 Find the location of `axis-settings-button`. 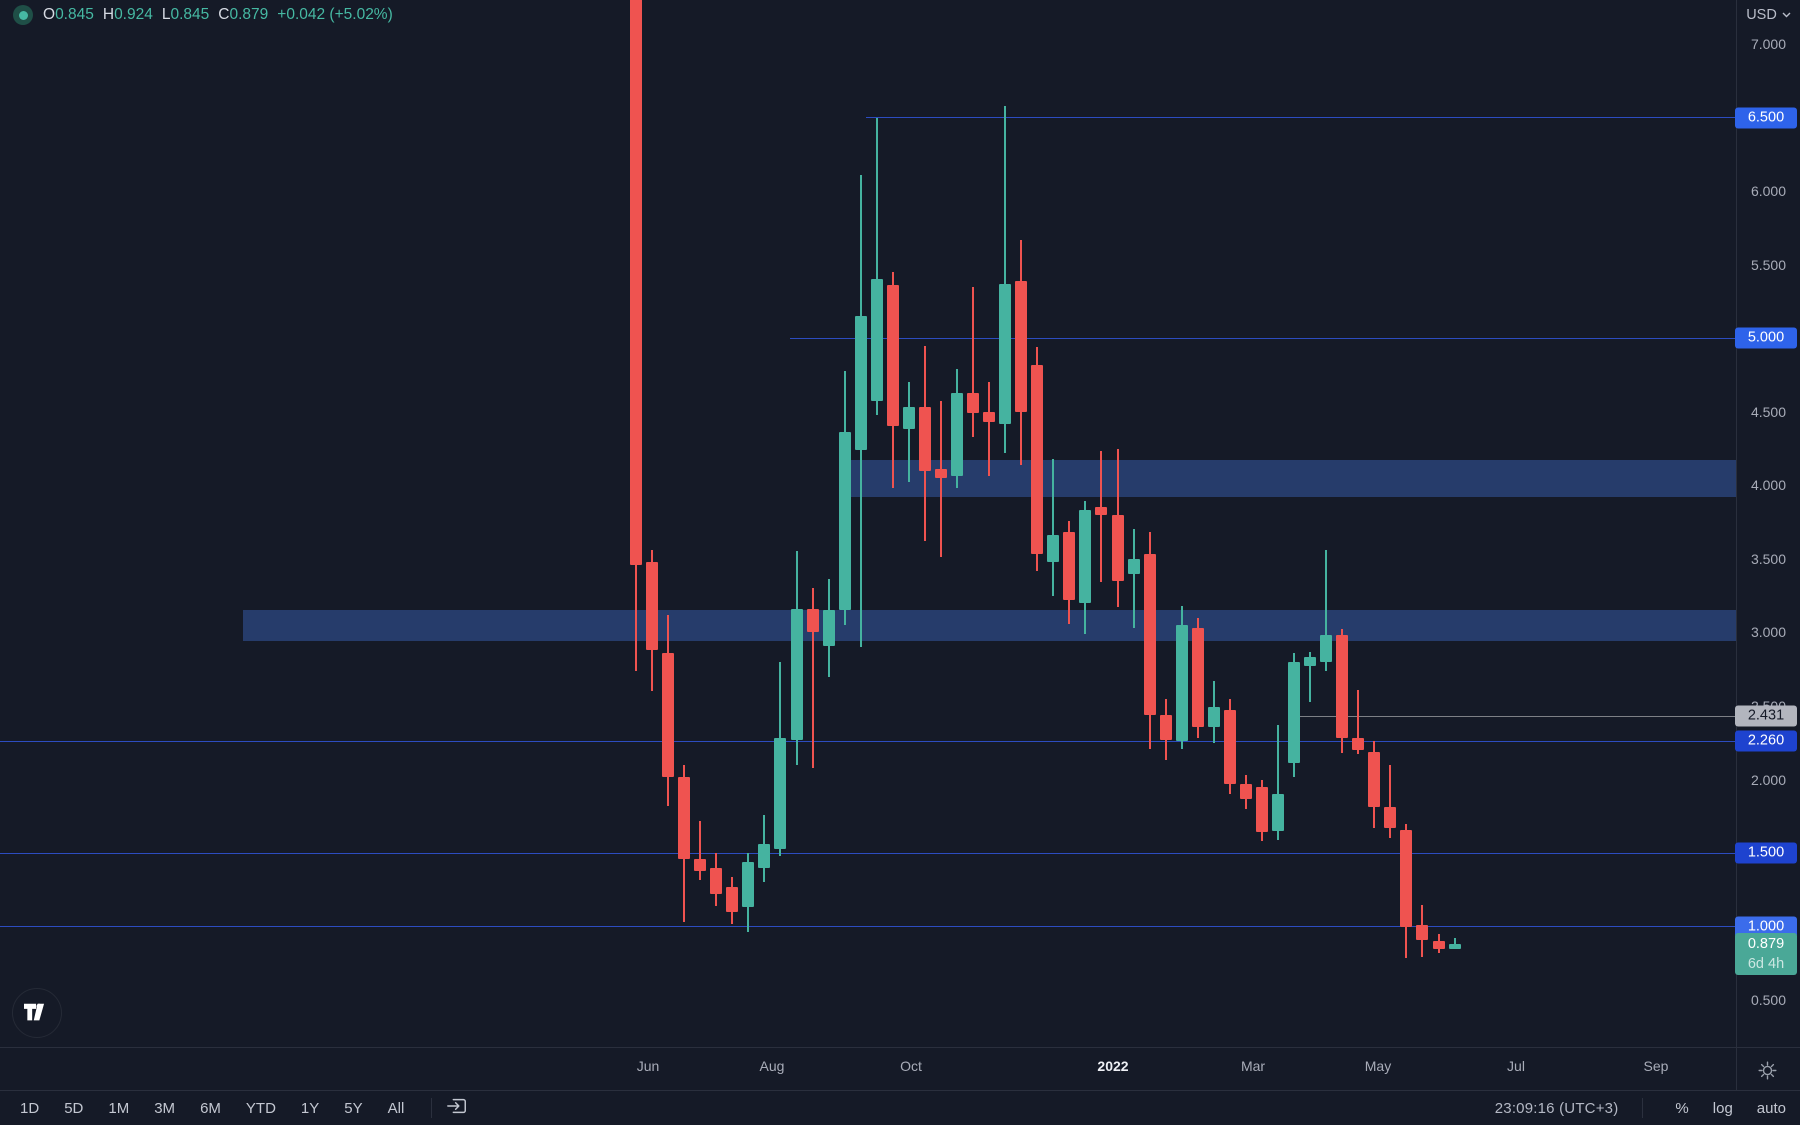

axis-settings-button is located at coordinates (1767, 1070).